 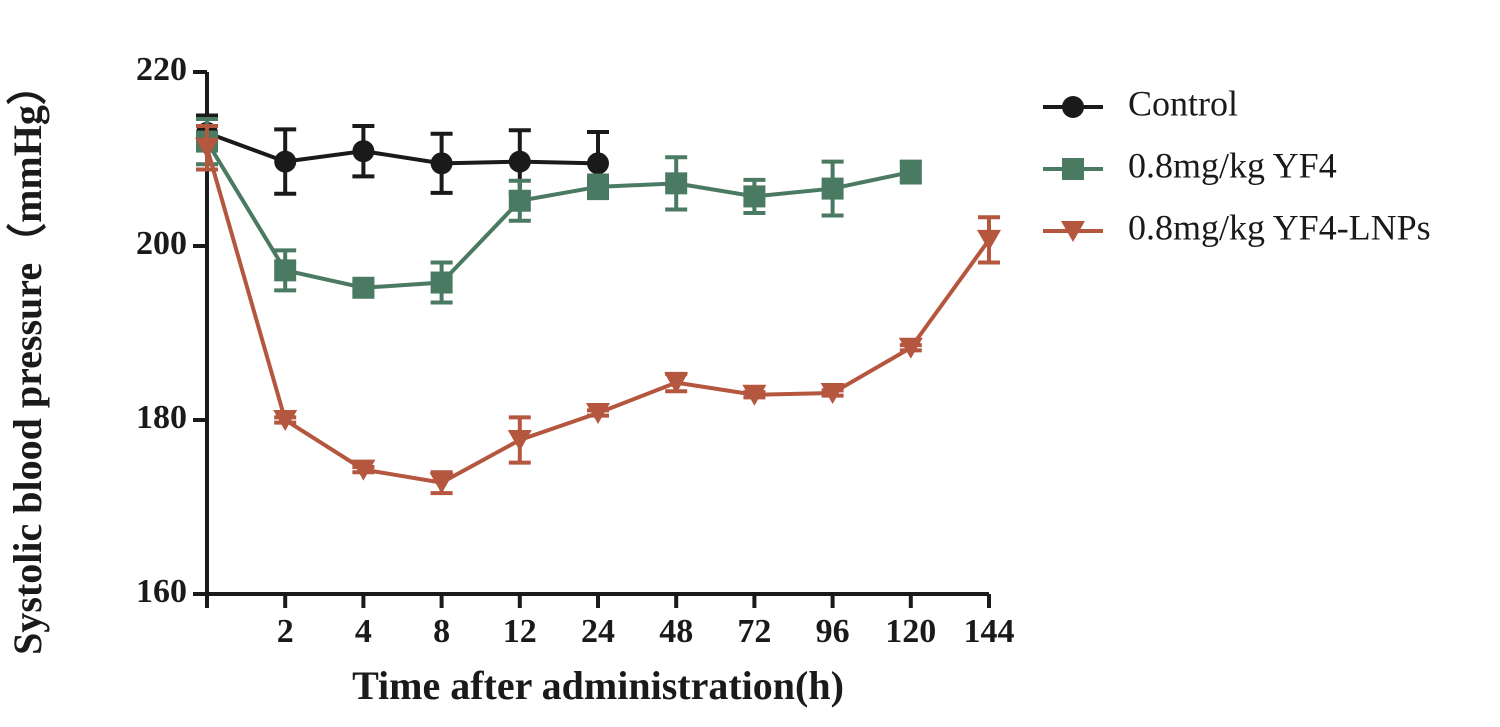 I want to click on y-tick-label: 180, so click(x=161, y=417).